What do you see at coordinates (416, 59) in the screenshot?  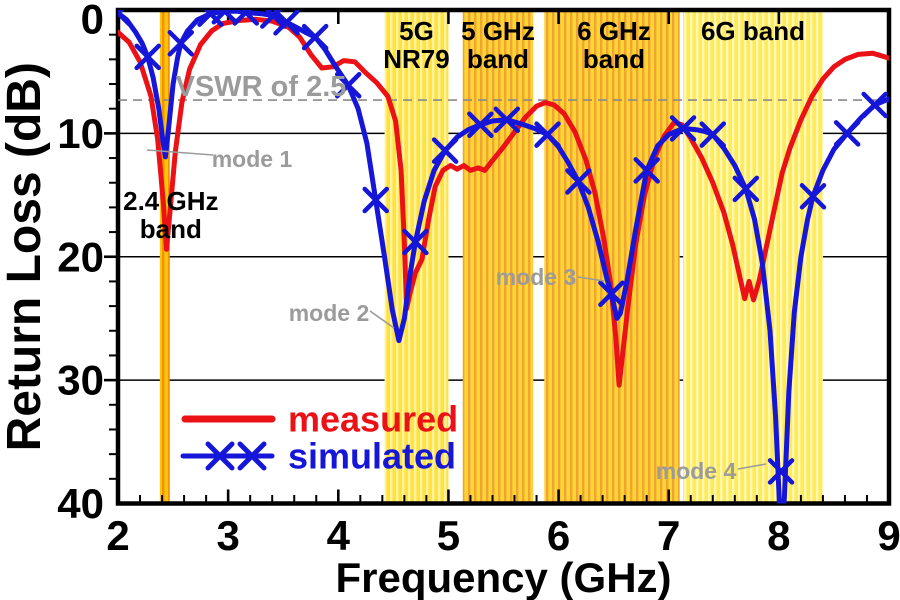 I see `band-label-5g-nr79-line2: NR79` at bounding box center [416, 59].